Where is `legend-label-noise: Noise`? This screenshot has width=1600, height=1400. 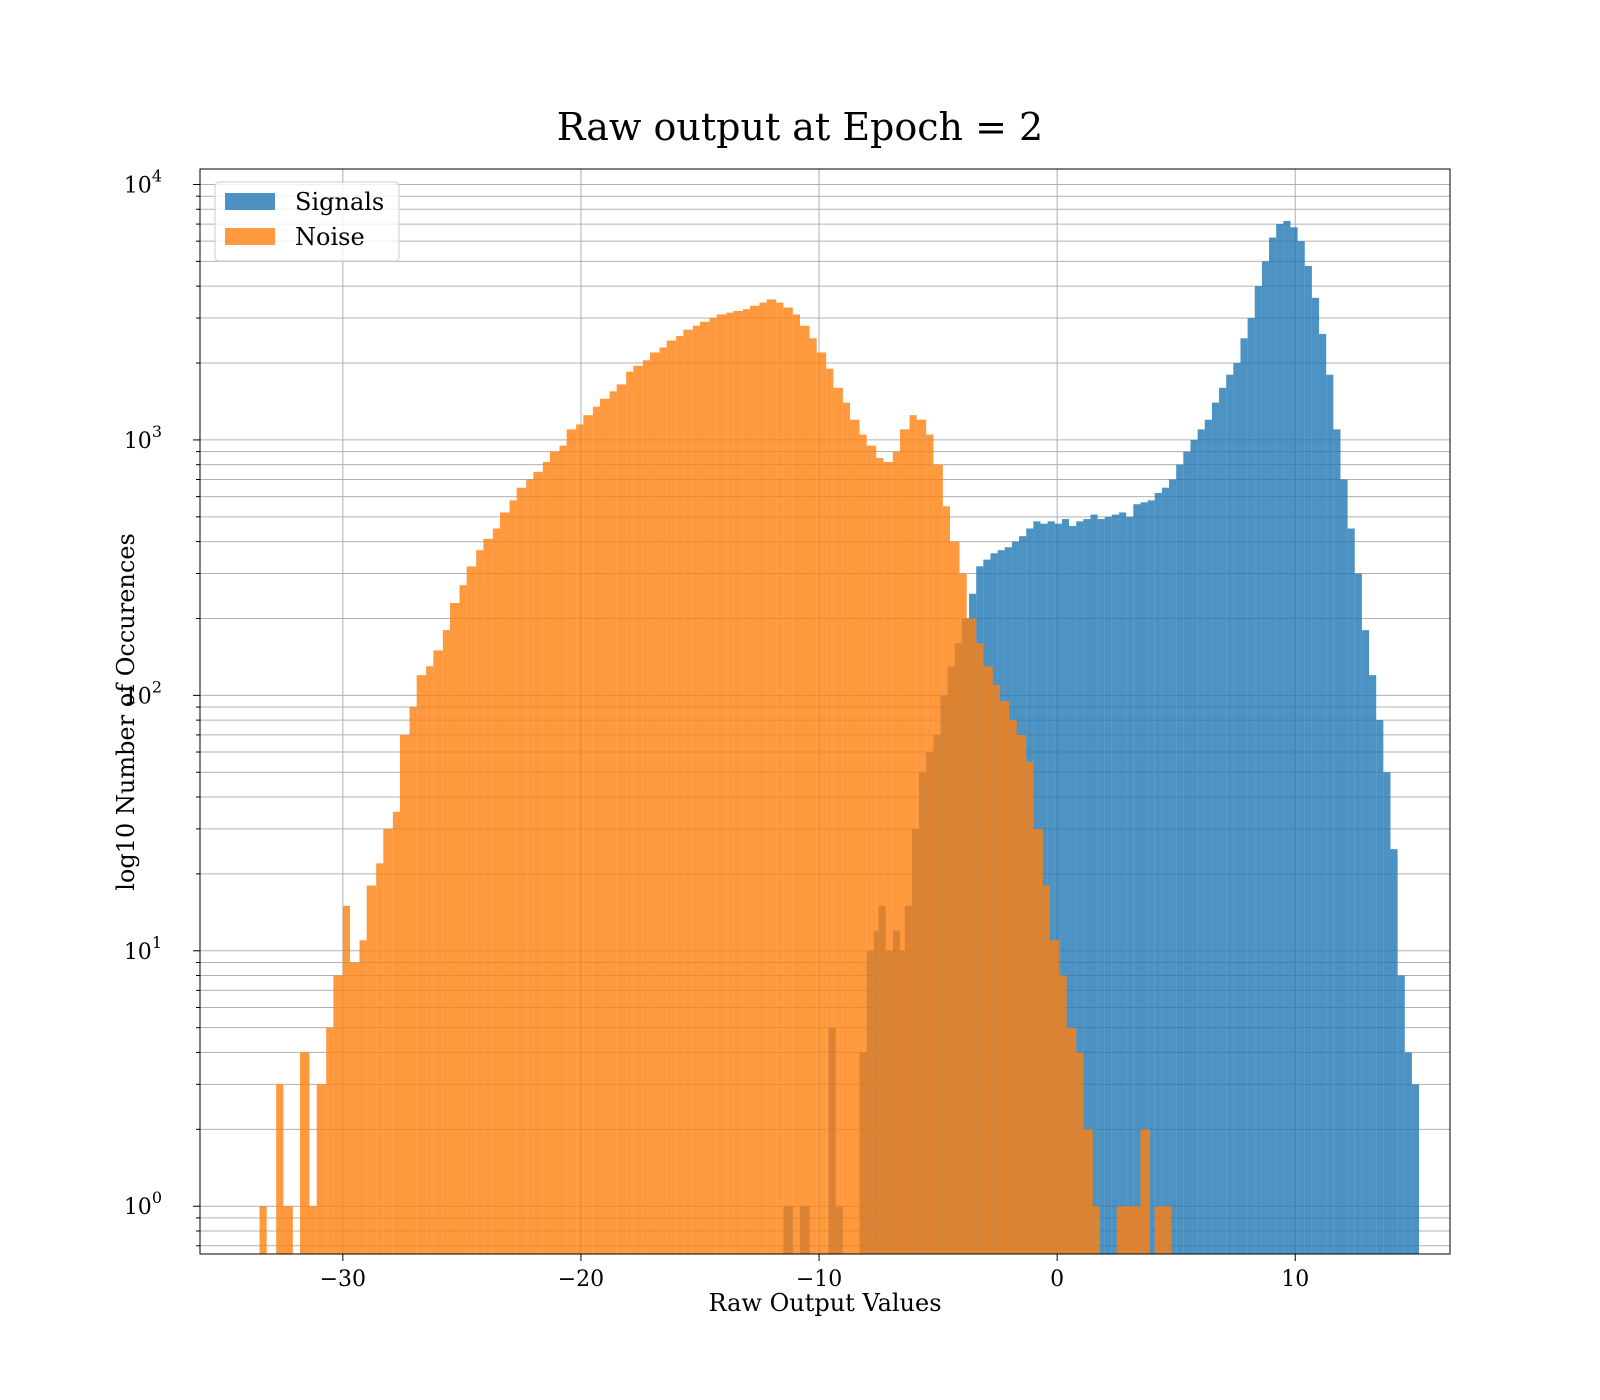 legend-label-noise: Noise is located at coordinates (330, 237).